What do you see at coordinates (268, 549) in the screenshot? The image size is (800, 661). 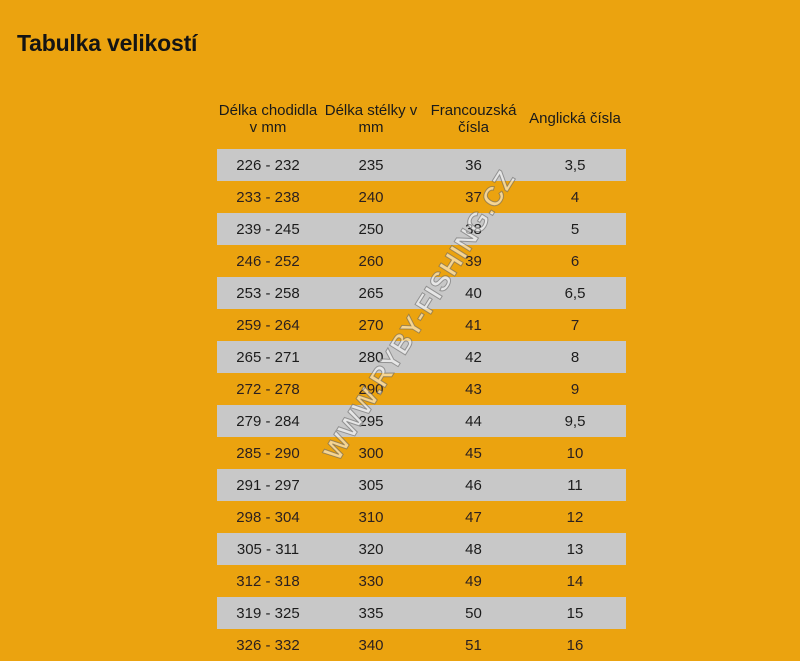 I see `cell-foot-length: 305 - 311` at bounding box center [268, 549].